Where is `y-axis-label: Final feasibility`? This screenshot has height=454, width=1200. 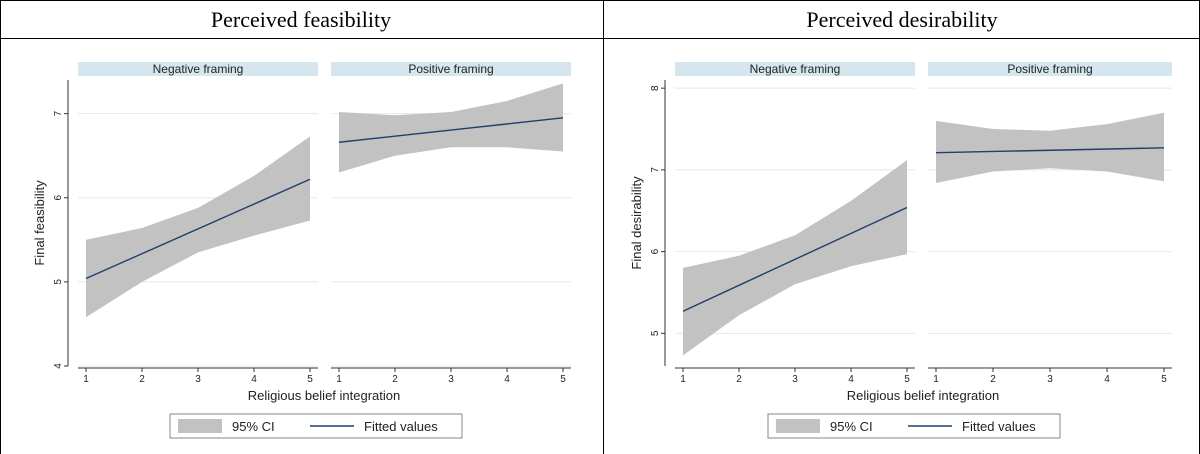
y-axis-label: Final feasibility is located at coordinates (39, 223).